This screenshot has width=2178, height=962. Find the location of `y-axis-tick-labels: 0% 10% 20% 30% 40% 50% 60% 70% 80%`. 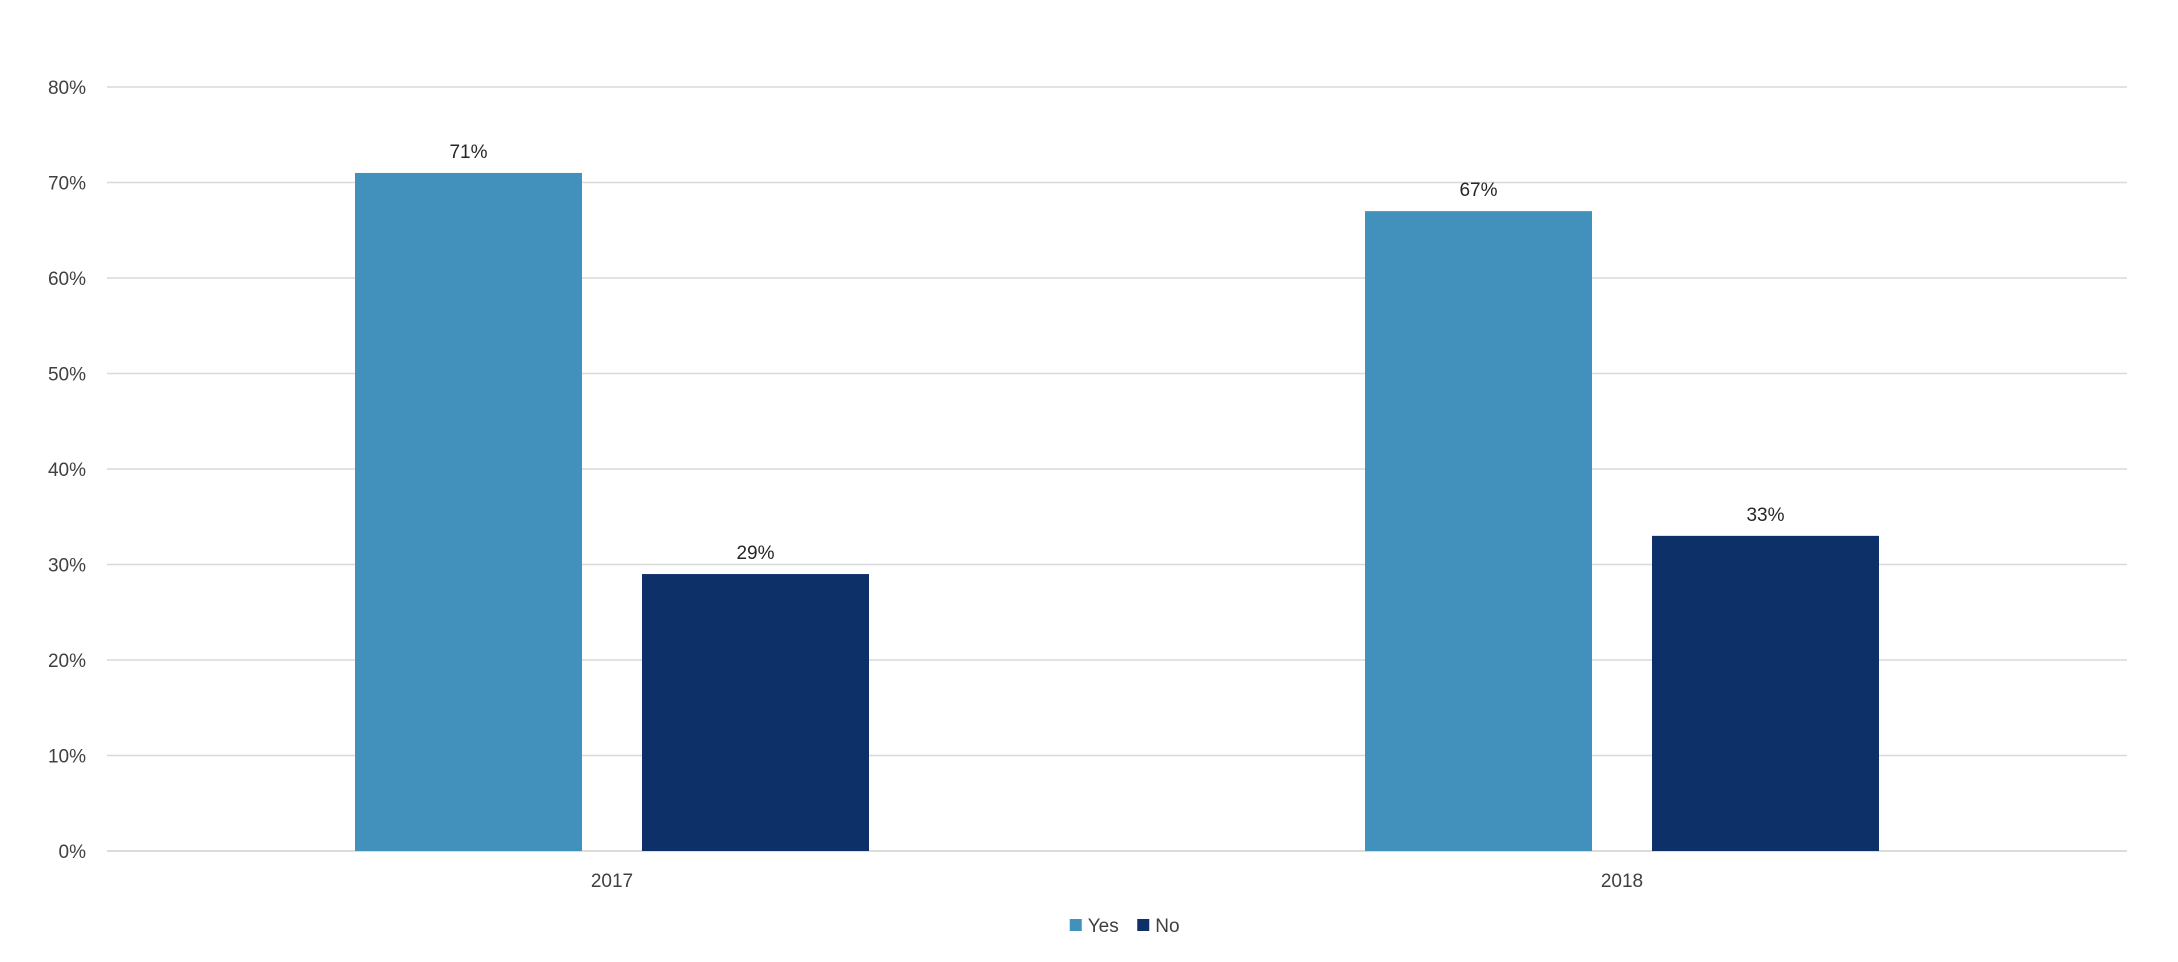

y-axis-tick-labels: 0% 10% 20% 30% 40% 50% 60% 70% 80% is located at coordinates (67, 470).